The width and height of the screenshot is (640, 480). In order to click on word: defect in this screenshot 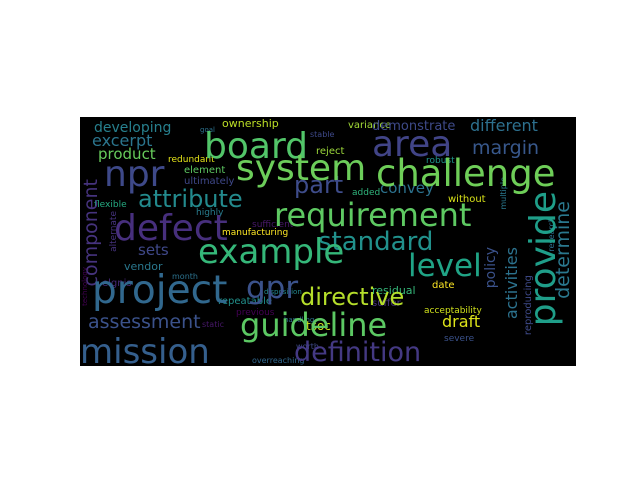, I will do `click(171, 228)`.